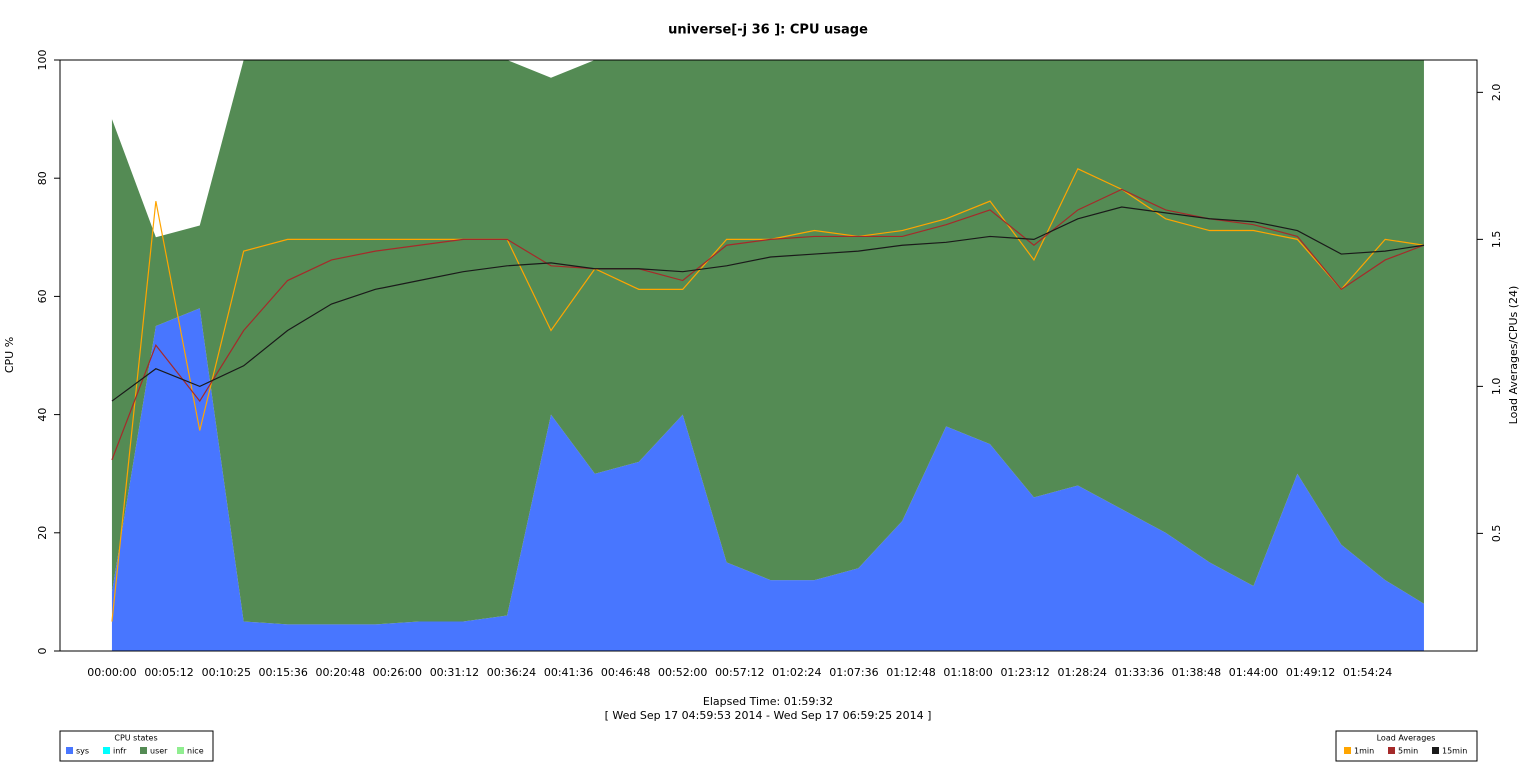 This screenshot has height=768, width=1536. What do you see at coordinates (397, 672) in the screenshot?
I see `x-tick-label: 00:26:00` at bounding box center [397, 672].